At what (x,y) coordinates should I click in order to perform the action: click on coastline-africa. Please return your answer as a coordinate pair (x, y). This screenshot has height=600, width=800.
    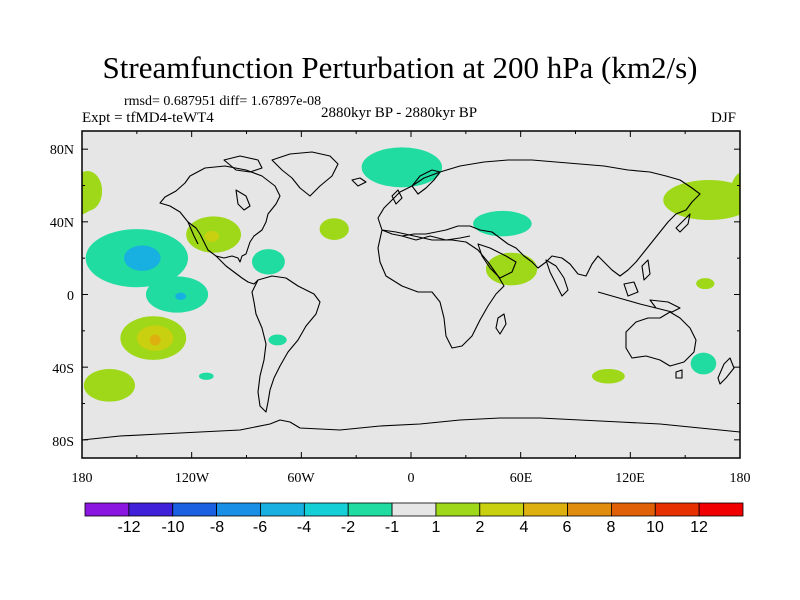
    Looking at the image, I should click on (441, 289).